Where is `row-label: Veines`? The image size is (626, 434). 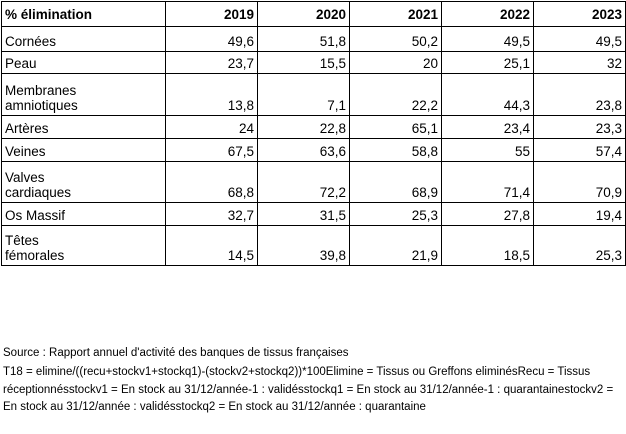
row-label: Veines is located at coordinates (83, 150).